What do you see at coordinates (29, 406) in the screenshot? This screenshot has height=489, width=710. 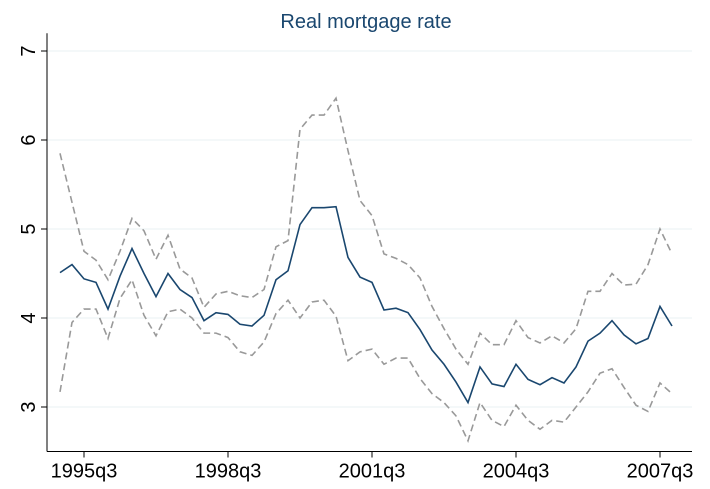 I see `y-tick-label: 3` at bounding box center [29, 406].